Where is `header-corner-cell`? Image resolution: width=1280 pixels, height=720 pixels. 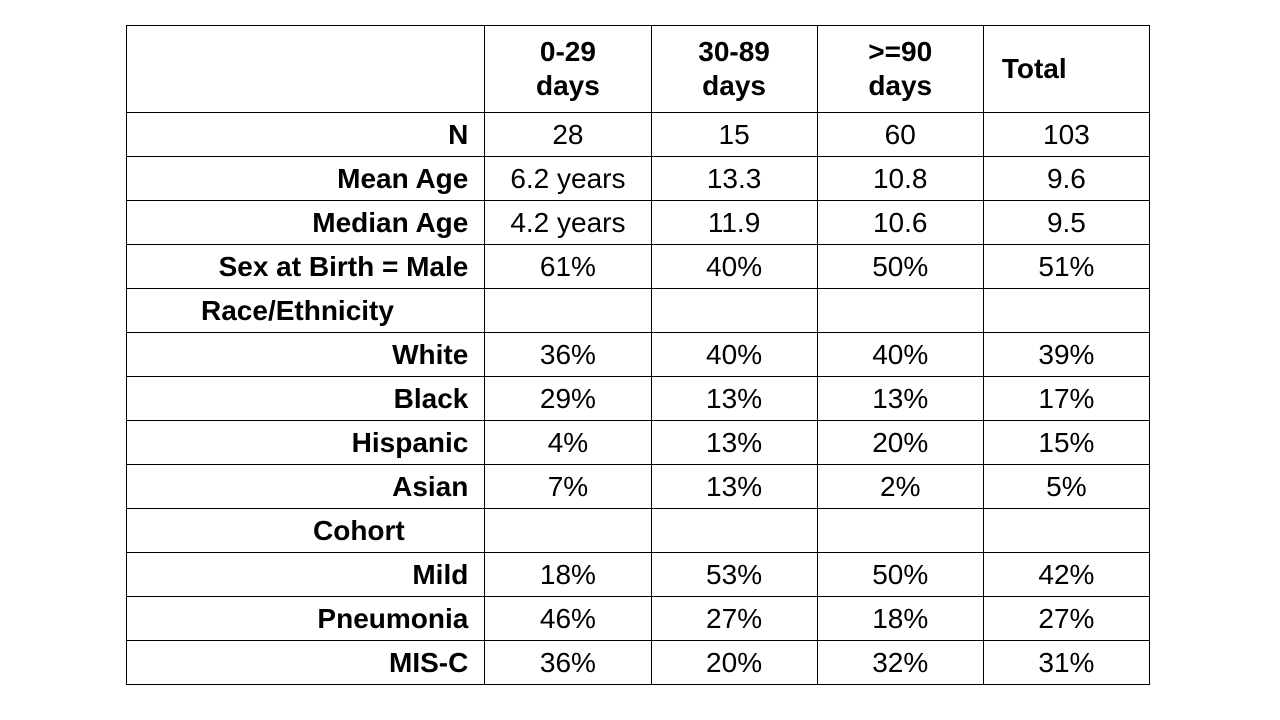 header-corner-cell is located at coordinates (305, 69).